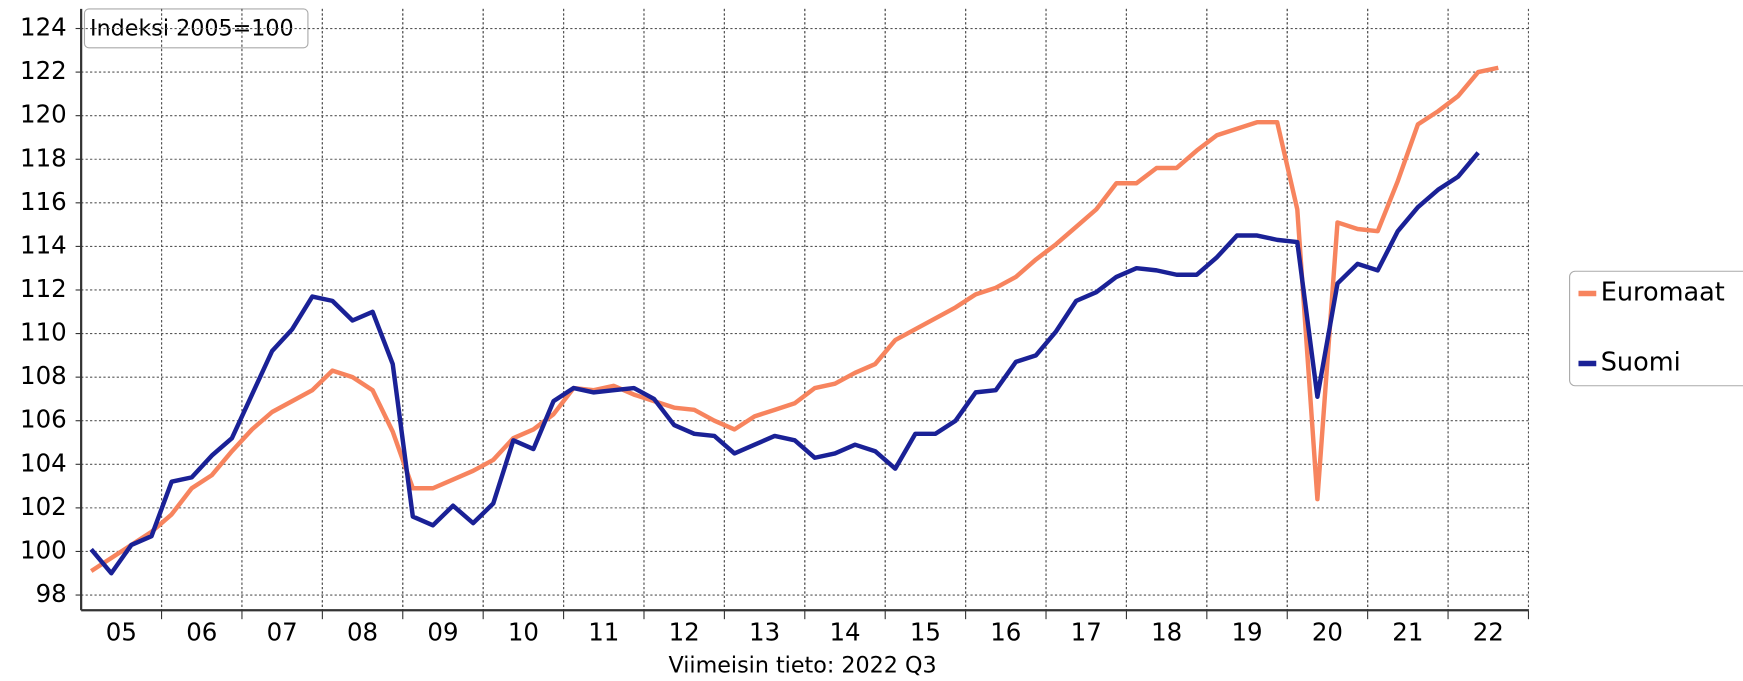  Describe the element at coordinates (43, 549) in the screenshot. I see `y-tick-label: 100` at that location.